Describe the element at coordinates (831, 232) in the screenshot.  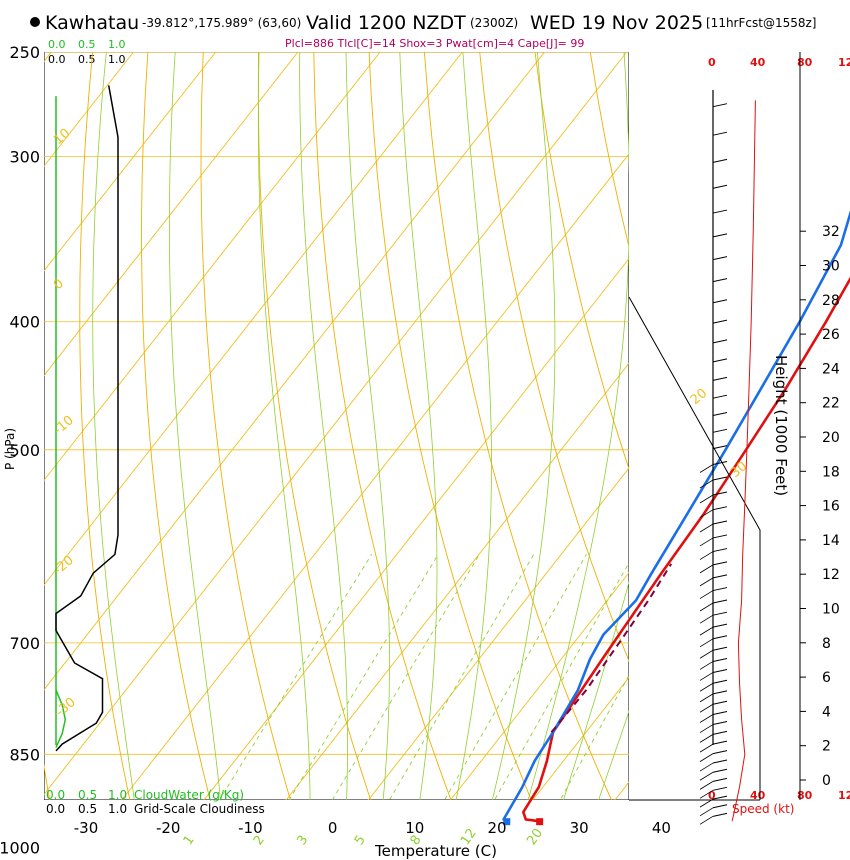
I see `height-tick-label: 32` at that location.